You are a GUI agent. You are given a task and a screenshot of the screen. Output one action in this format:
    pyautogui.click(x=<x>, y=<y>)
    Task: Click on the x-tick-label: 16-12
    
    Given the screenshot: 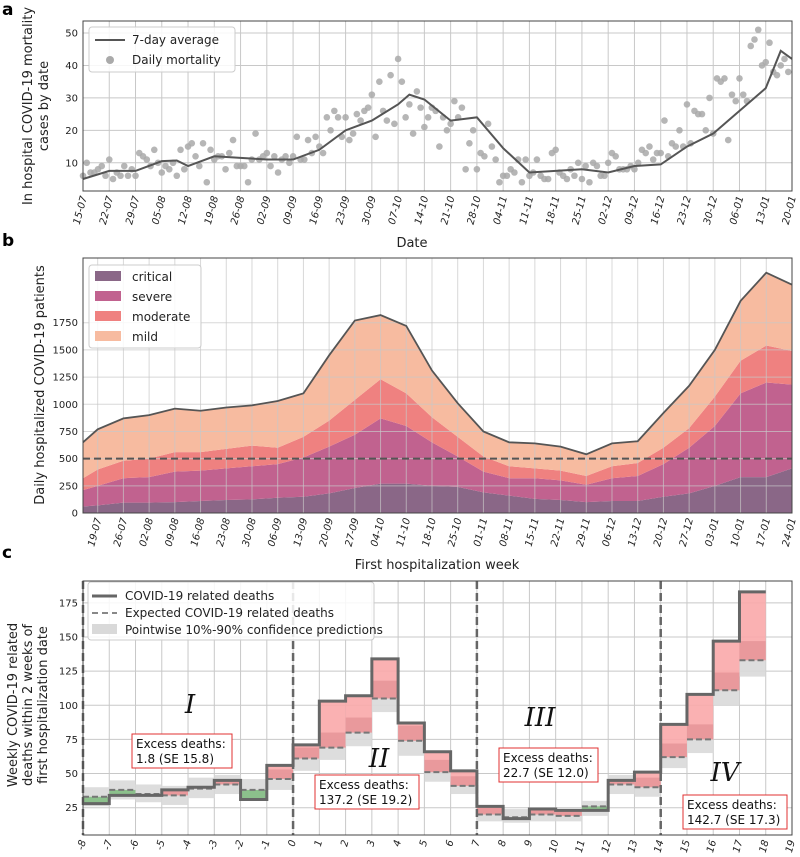 What is the action you would take?
    pyautogui.click(x=658, y=210)
    